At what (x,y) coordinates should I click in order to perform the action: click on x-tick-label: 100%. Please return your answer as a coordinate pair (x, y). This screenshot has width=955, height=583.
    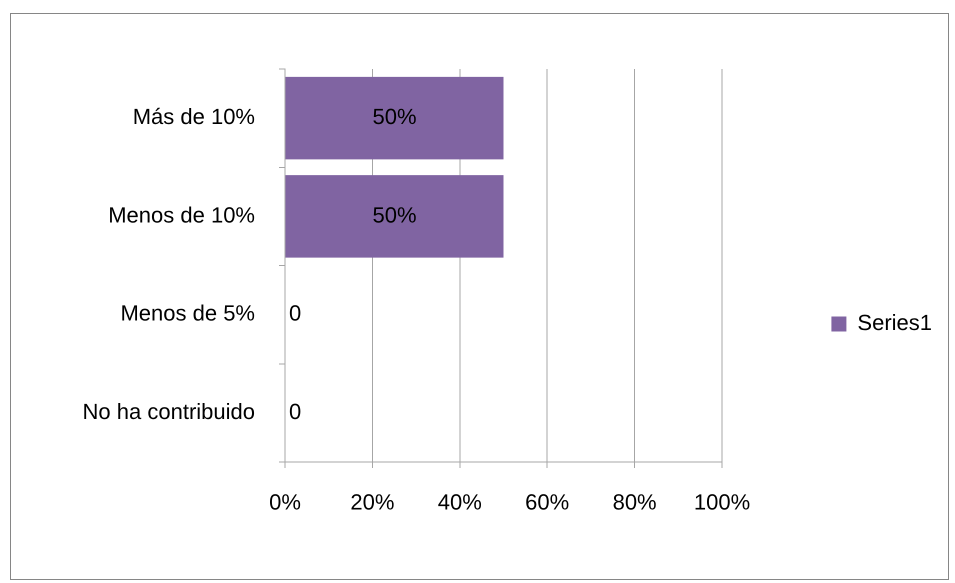
    Looking at the image, I should click on (722, 501).